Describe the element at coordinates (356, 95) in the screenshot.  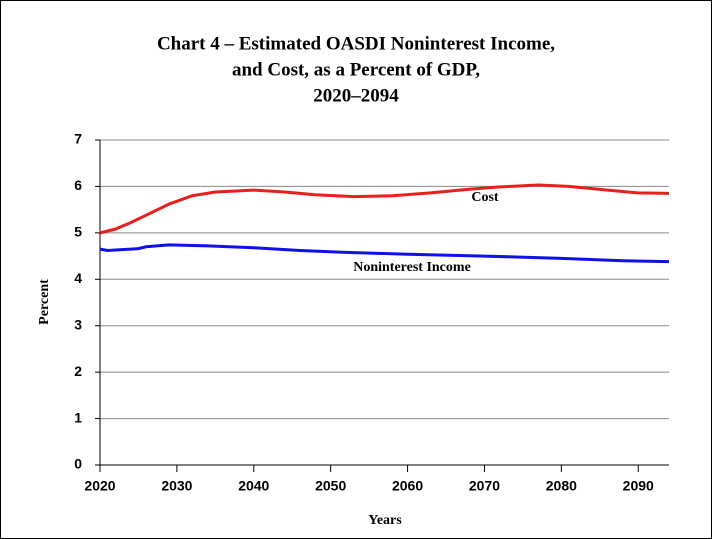
I see `chart-title: 2020–2094` at that location.